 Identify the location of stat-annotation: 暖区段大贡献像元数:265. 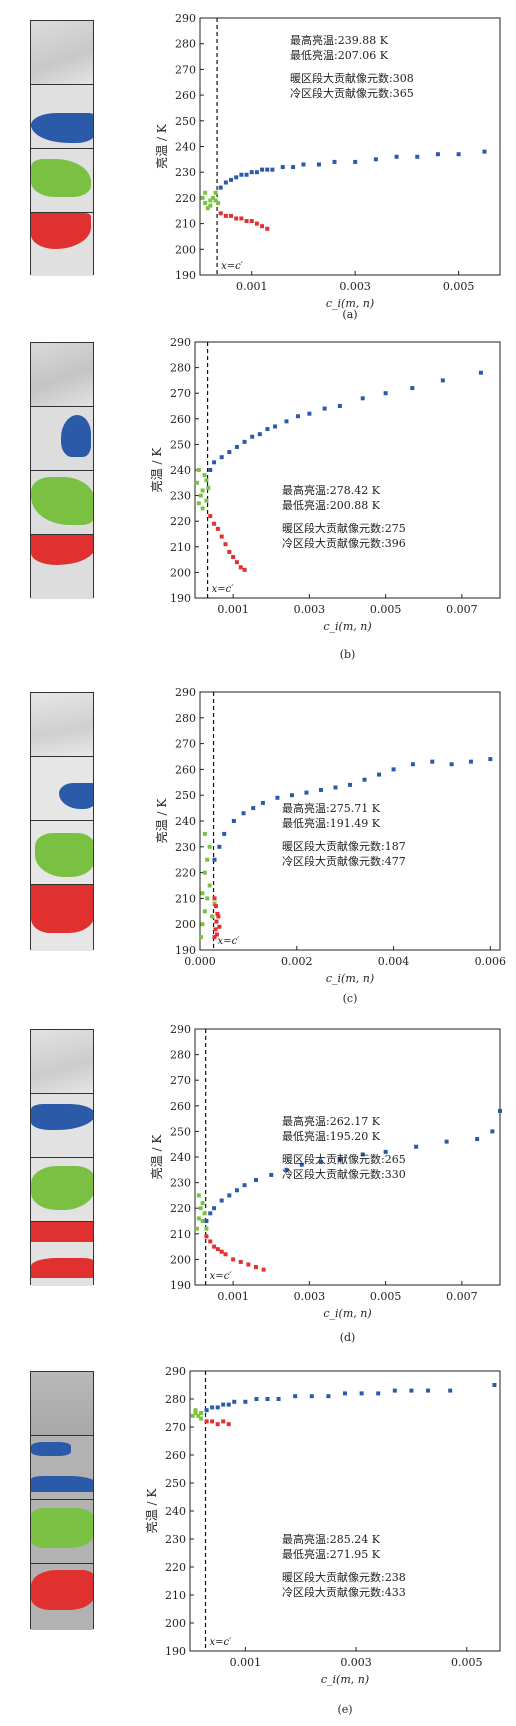
(344, 1159).